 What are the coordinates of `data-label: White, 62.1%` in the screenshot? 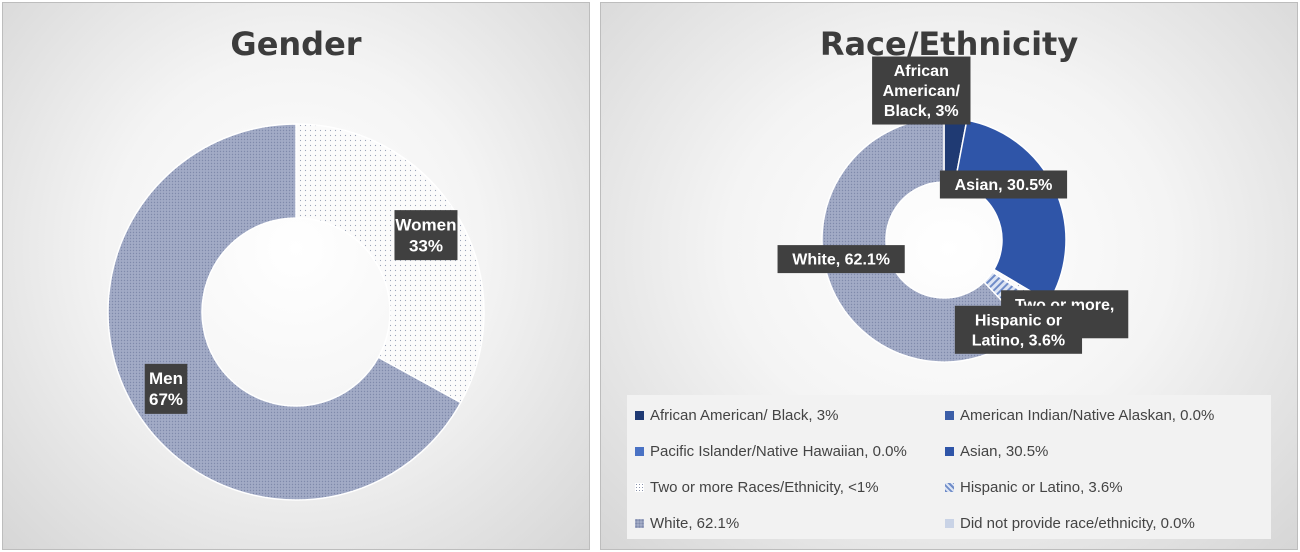 It's located at (841, 259).